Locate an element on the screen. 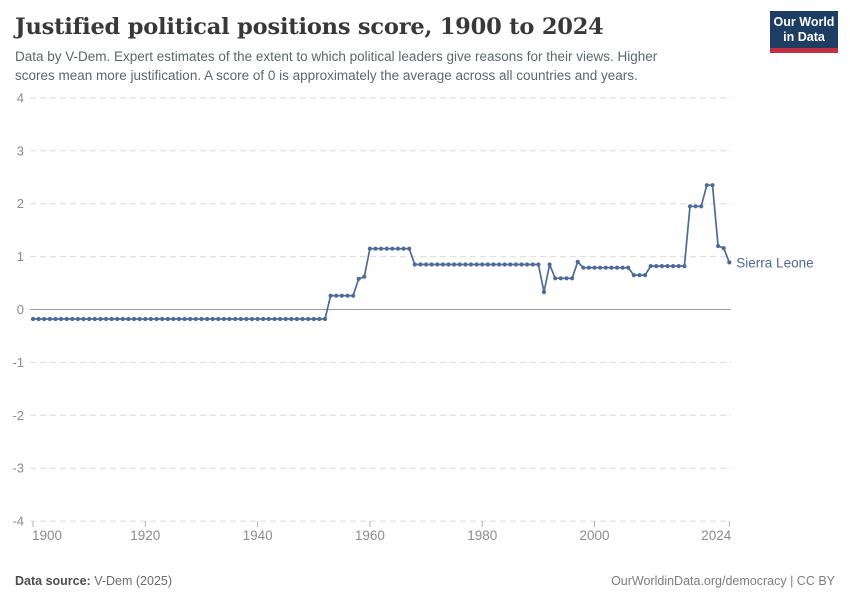 The image size is (850, 600). footer-citation-link: OurWorldinData.org/democracy | CC BY is located at coordinates (723, 581).